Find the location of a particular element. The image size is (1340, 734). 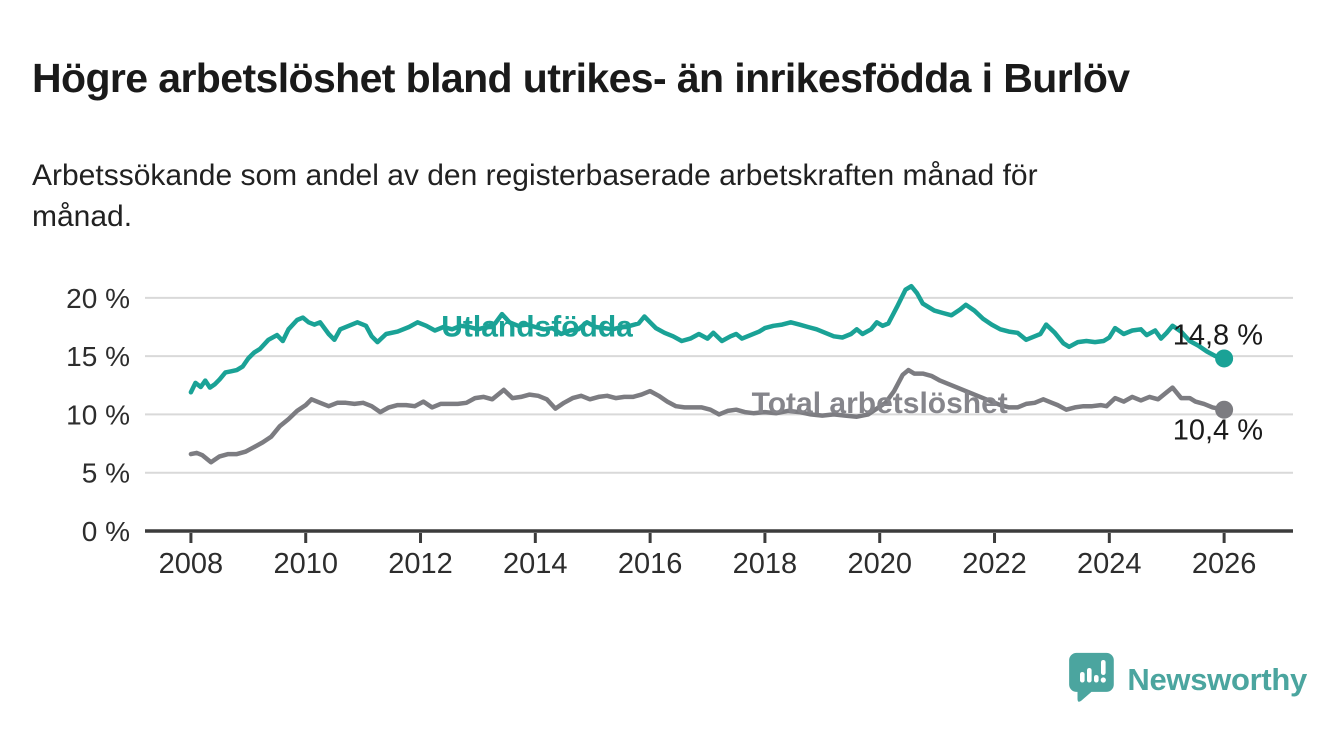

x-tick-label: 2018 is located at coordinates (765, 564).